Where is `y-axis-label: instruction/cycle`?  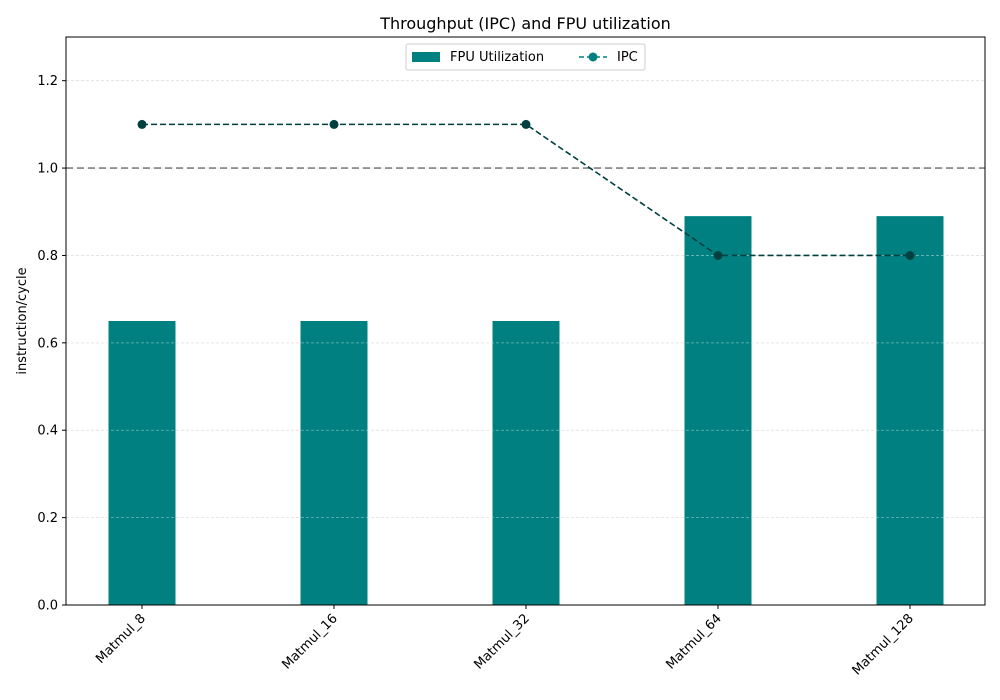 y-axis-label: instruction/cycle is located at coordinates (22, 320).